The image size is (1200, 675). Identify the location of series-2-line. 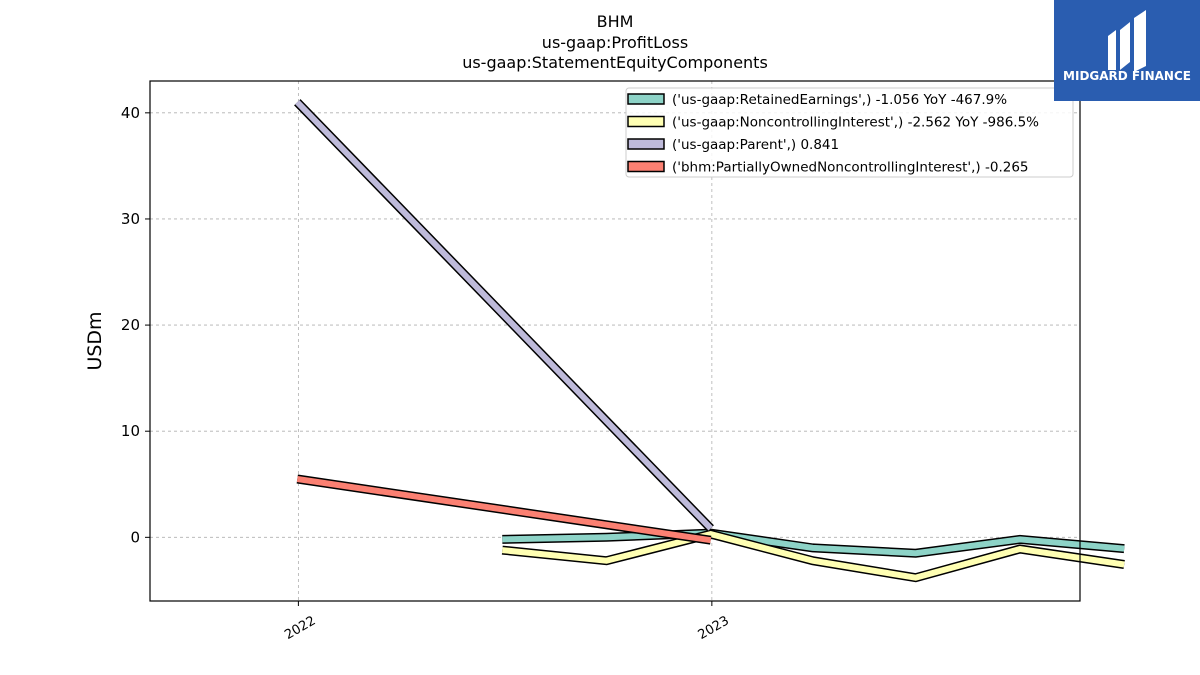
(813, 556).